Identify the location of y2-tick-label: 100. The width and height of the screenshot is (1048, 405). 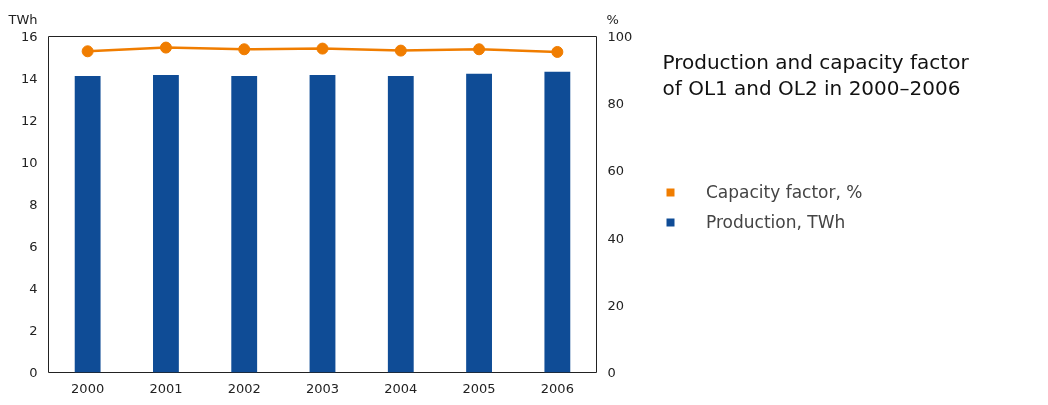
(620, 36).